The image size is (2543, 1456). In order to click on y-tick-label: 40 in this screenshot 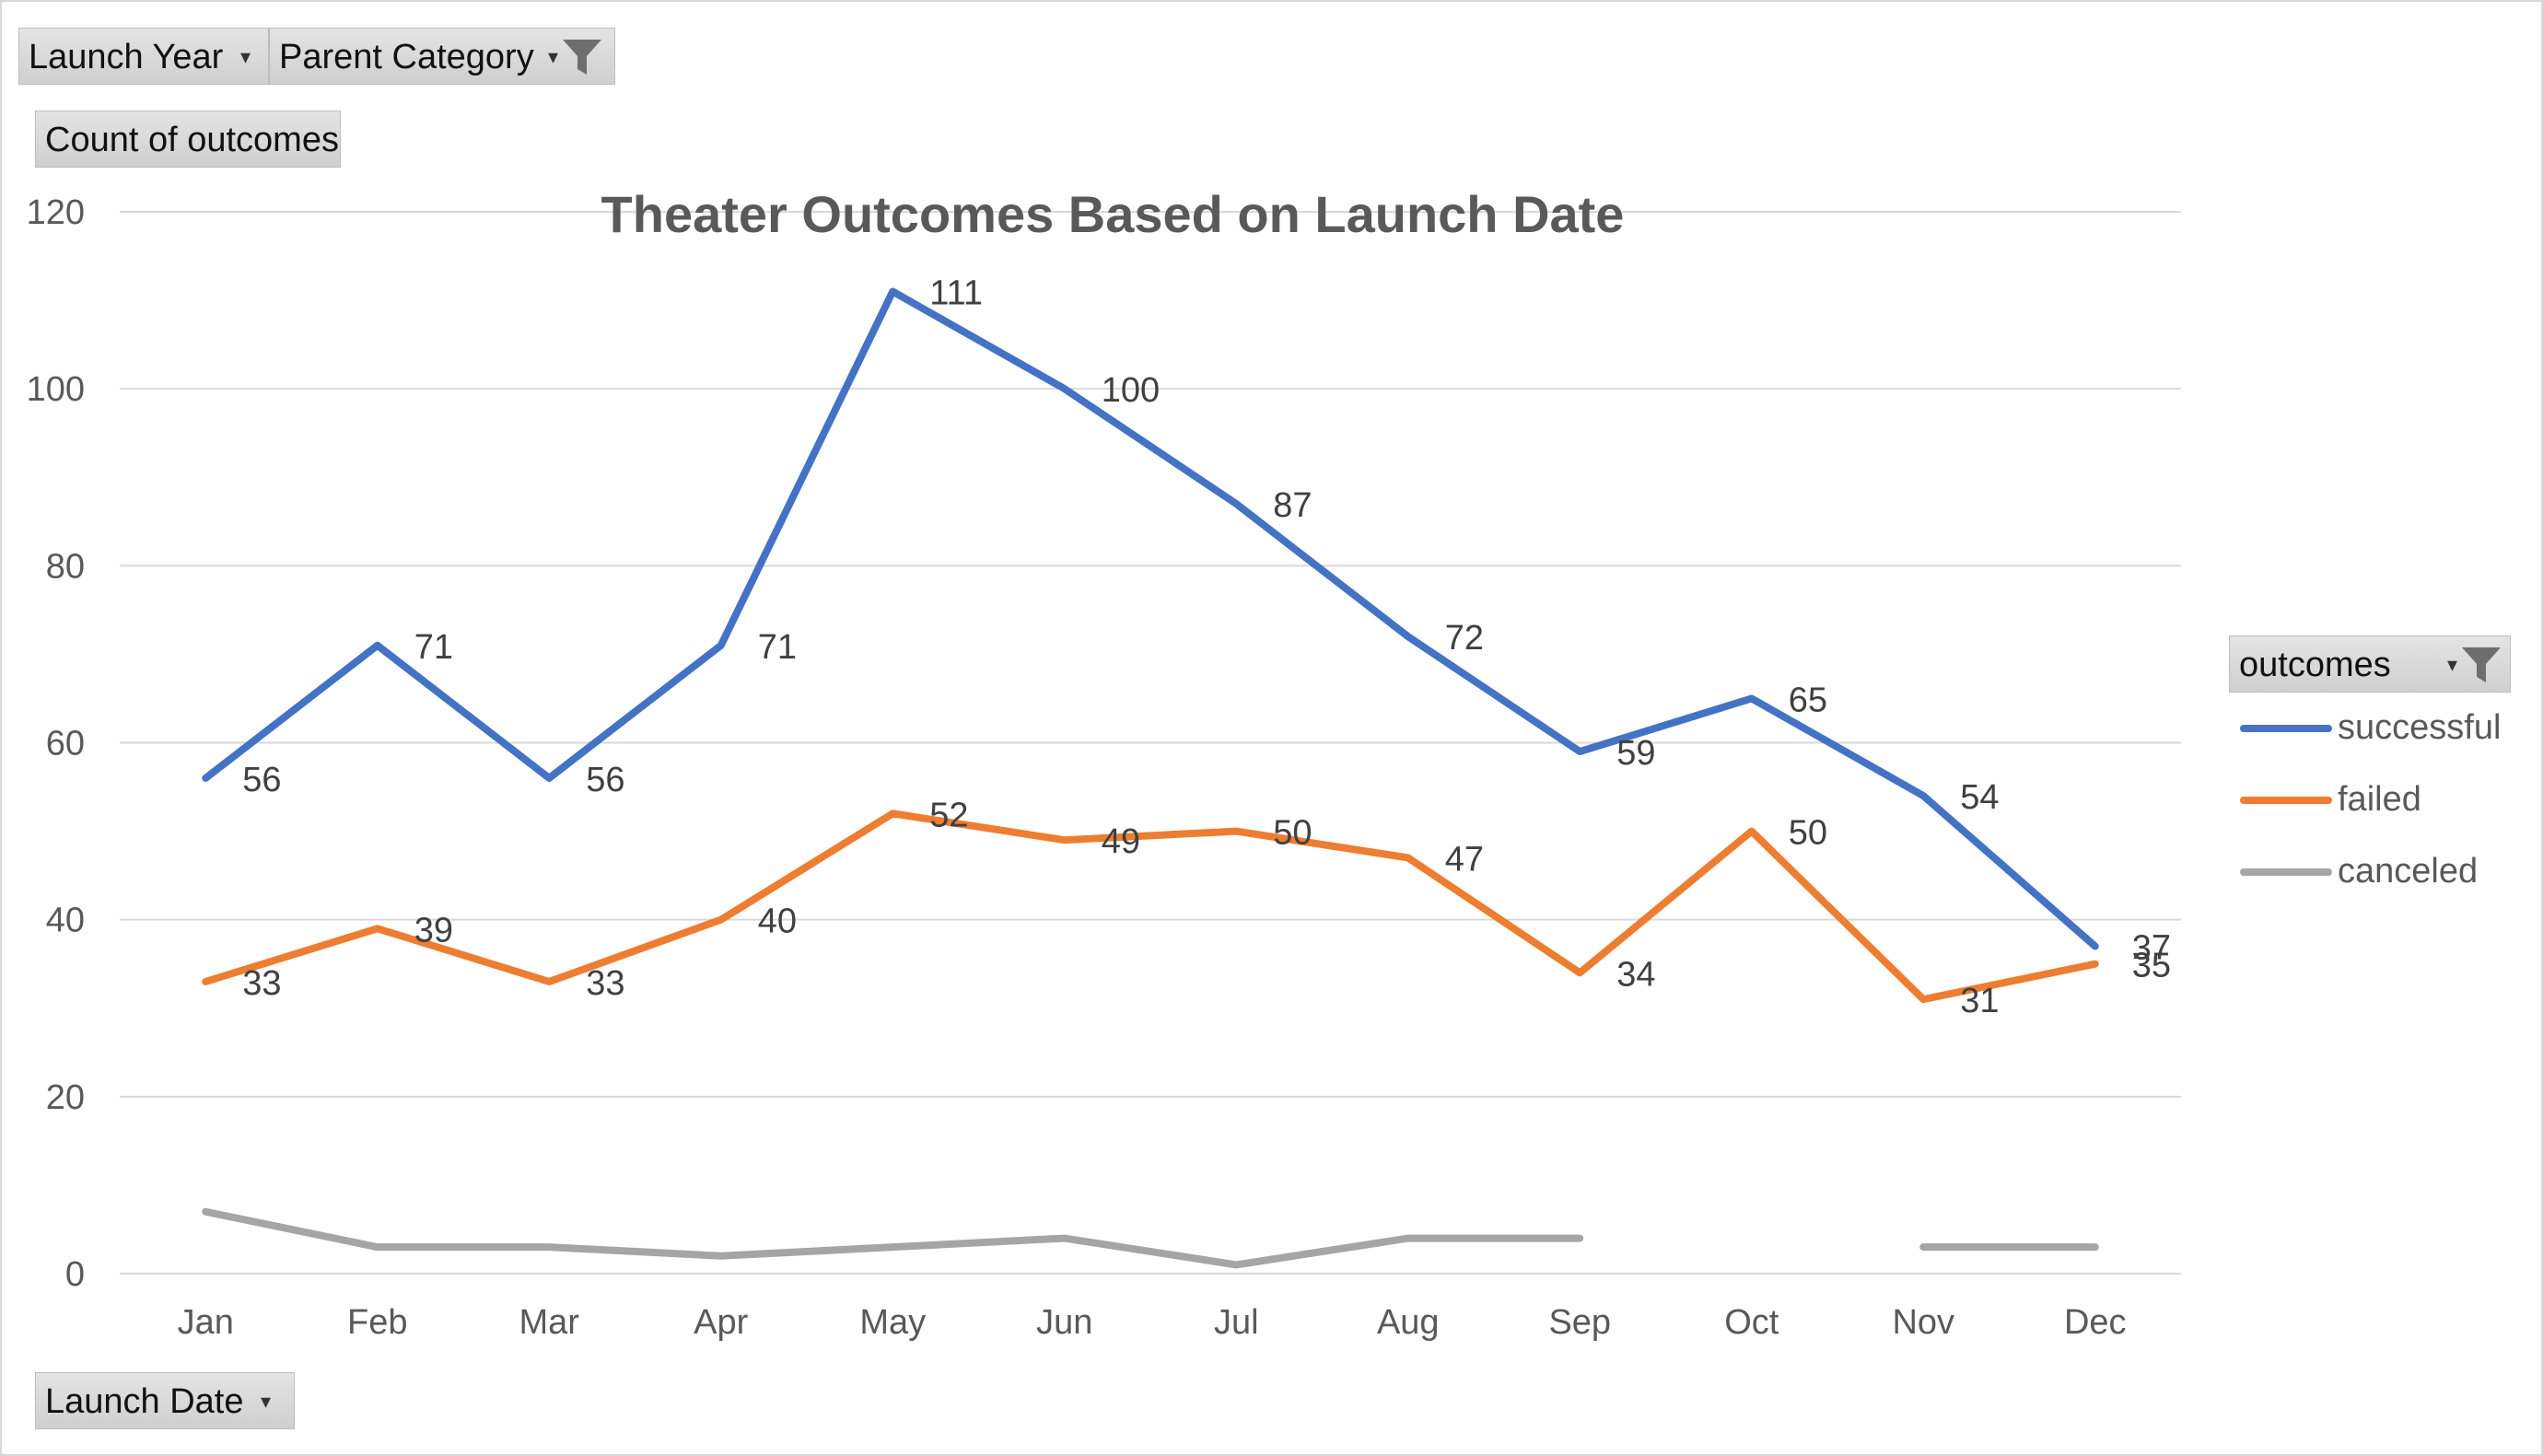, I will do `click(65, 921)`.